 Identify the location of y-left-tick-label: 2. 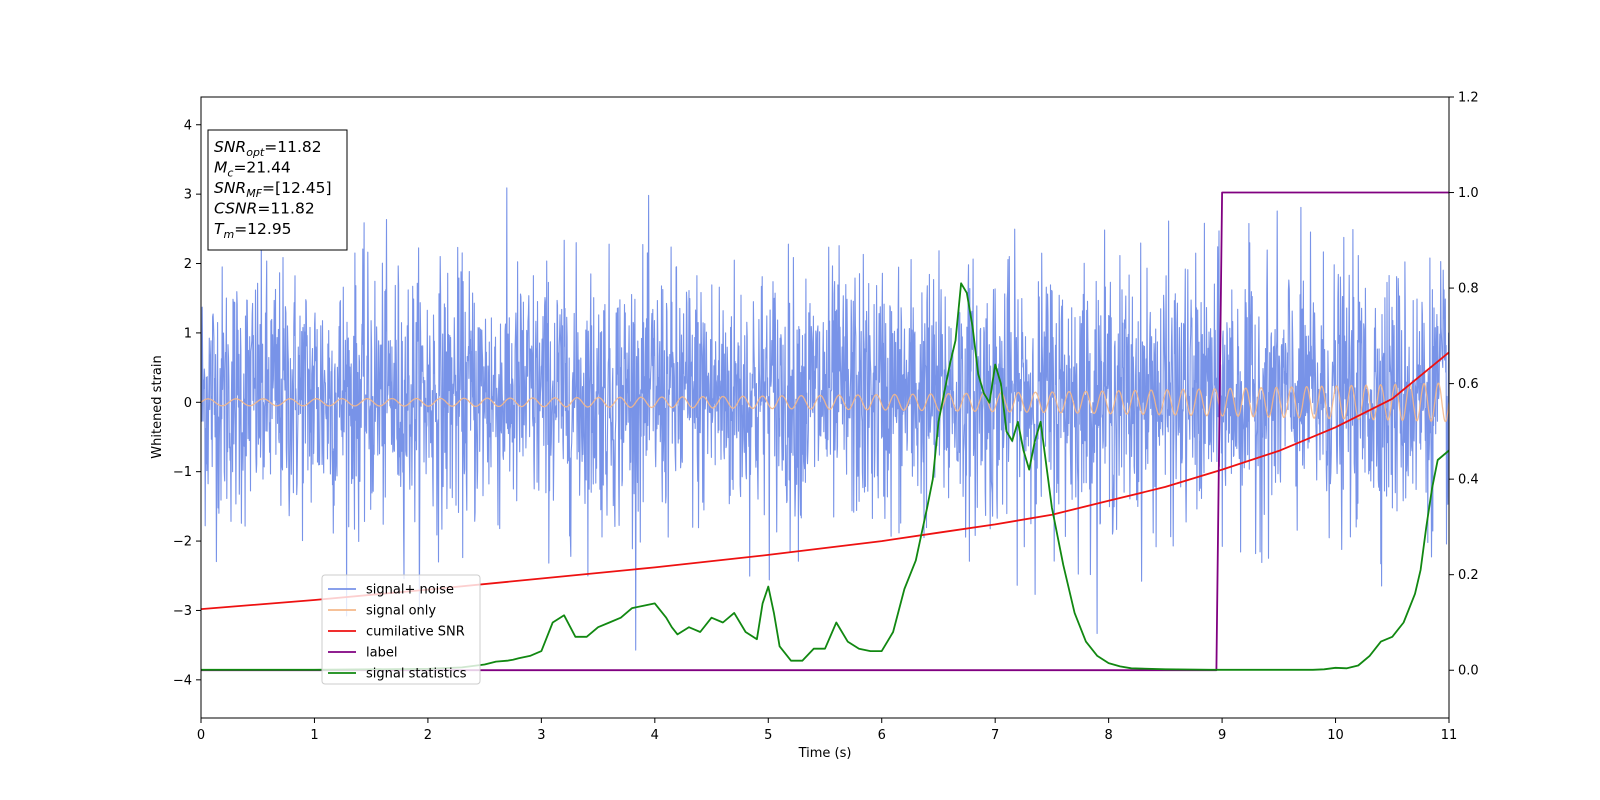
(188, 264).